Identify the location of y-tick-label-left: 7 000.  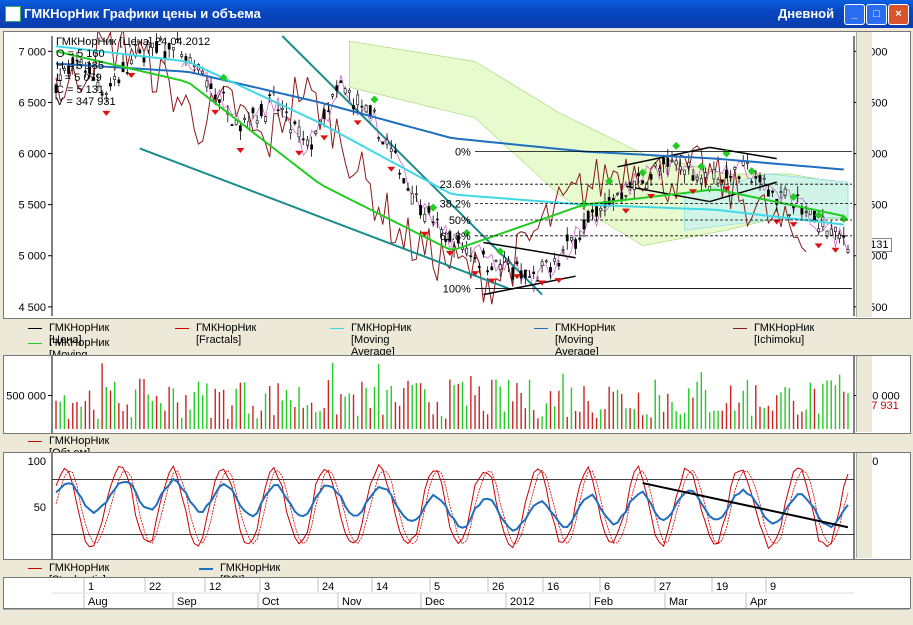
(32, 52).